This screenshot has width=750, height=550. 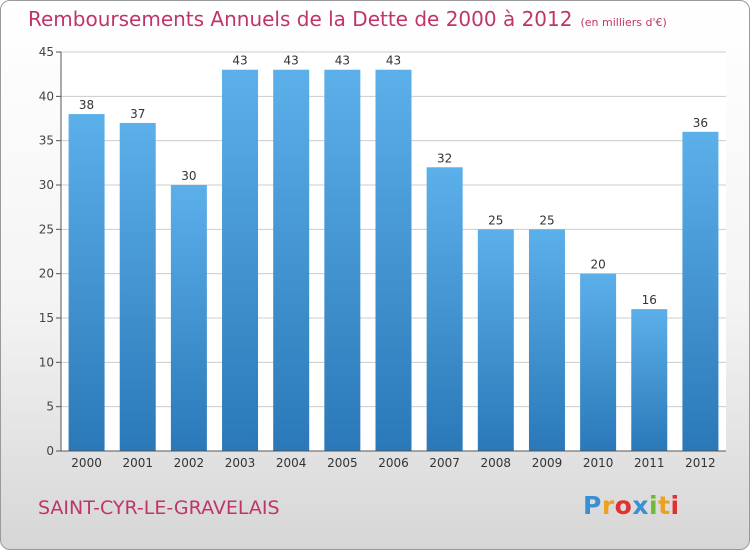 What do you see at coordinates (649, 300) in the screenshot?
I see `bar-value-label: 16` at bounding box center [649, 300].